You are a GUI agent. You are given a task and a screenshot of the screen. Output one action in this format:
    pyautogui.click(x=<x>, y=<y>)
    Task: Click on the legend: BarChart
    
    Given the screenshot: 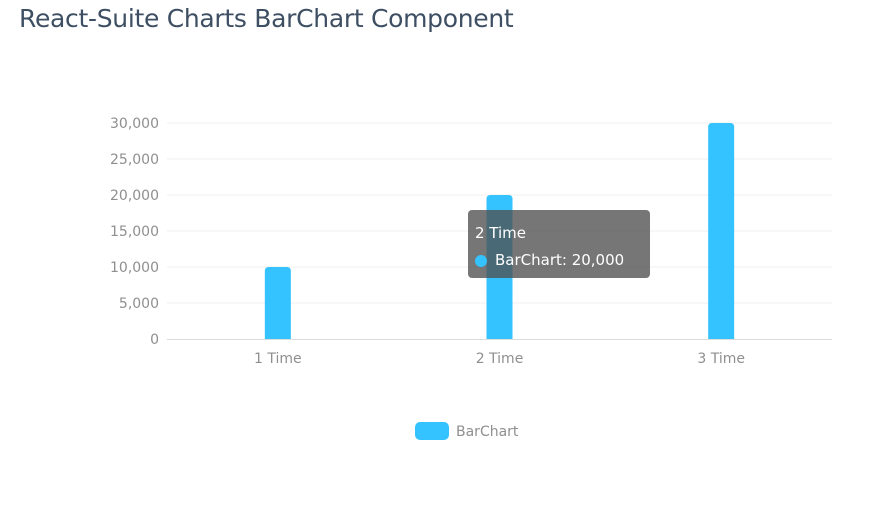 What is the action you would take?
    pyautogui.click(x=467, y=431)
    